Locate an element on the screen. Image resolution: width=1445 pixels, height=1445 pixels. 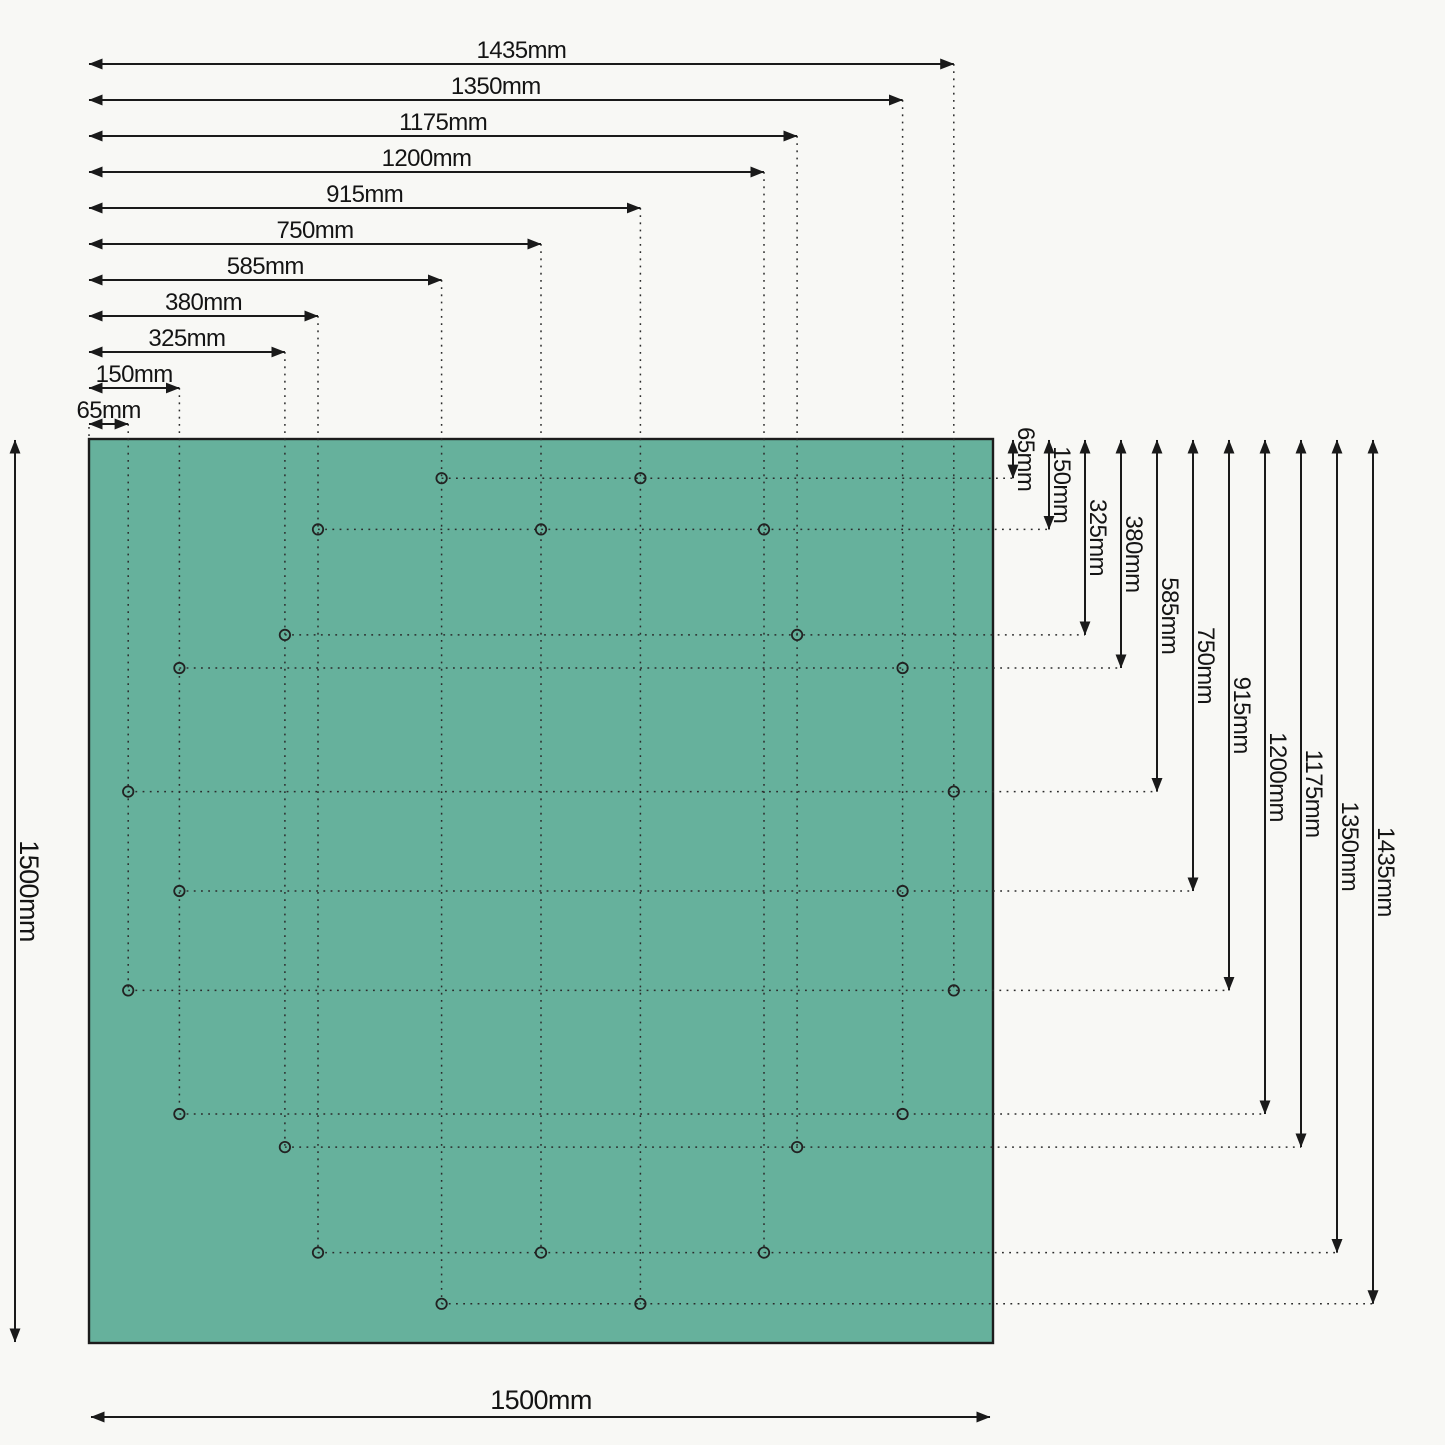
right-dimension-585mm: 585mm is located at coordinates (1167, 615).